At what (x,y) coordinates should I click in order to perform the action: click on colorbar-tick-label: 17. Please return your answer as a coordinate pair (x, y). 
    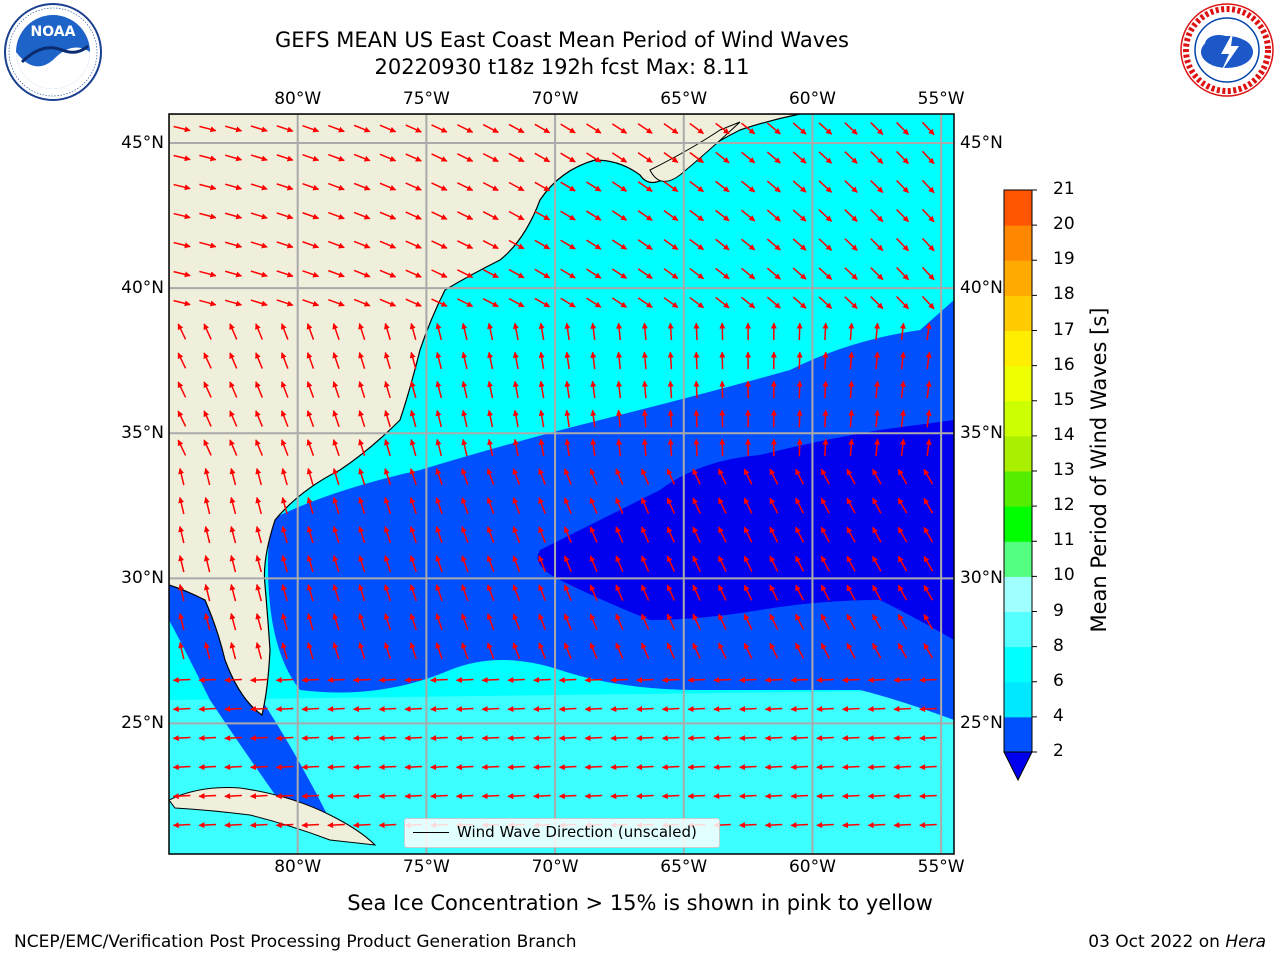
    Looking at the image, I should click on (1064, 329).